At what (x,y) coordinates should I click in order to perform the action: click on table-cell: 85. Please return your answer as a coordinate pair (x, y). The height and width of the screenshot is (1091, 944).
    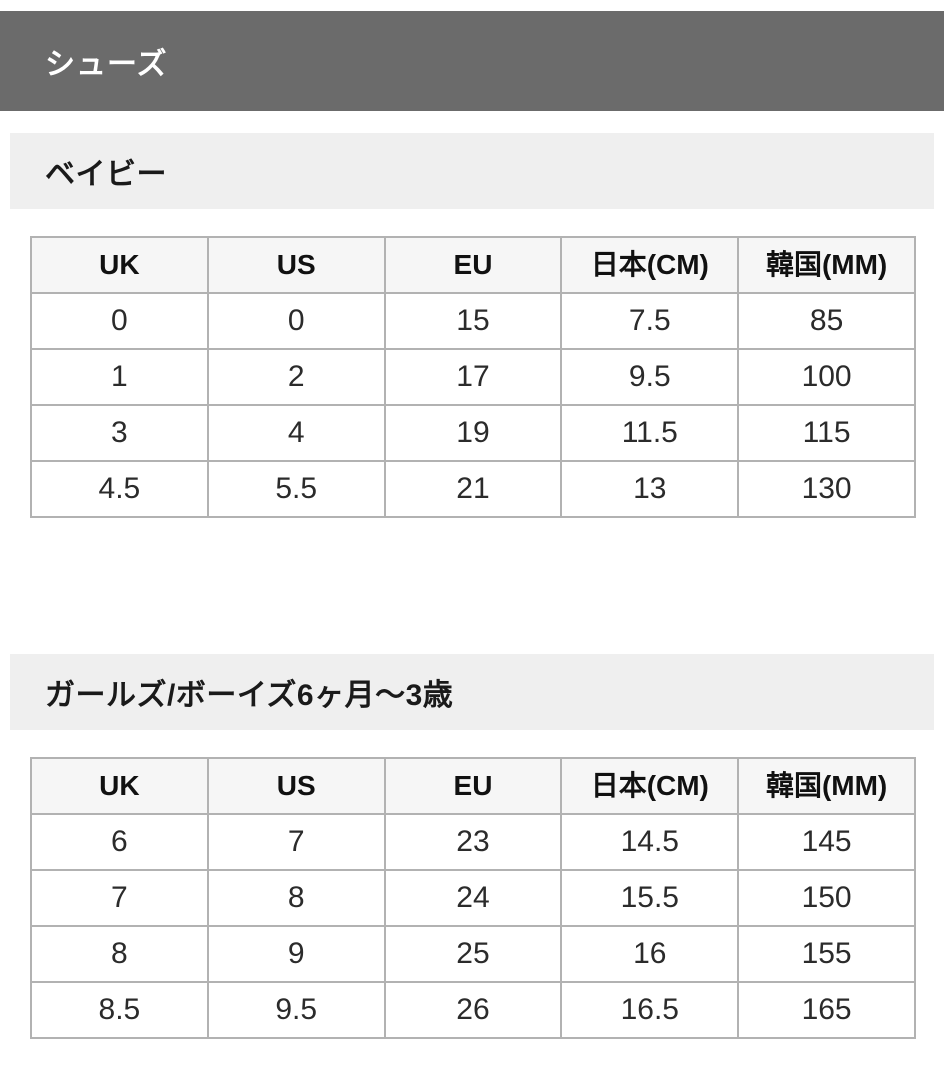
    Looking at the image, I should click on (826, 321).